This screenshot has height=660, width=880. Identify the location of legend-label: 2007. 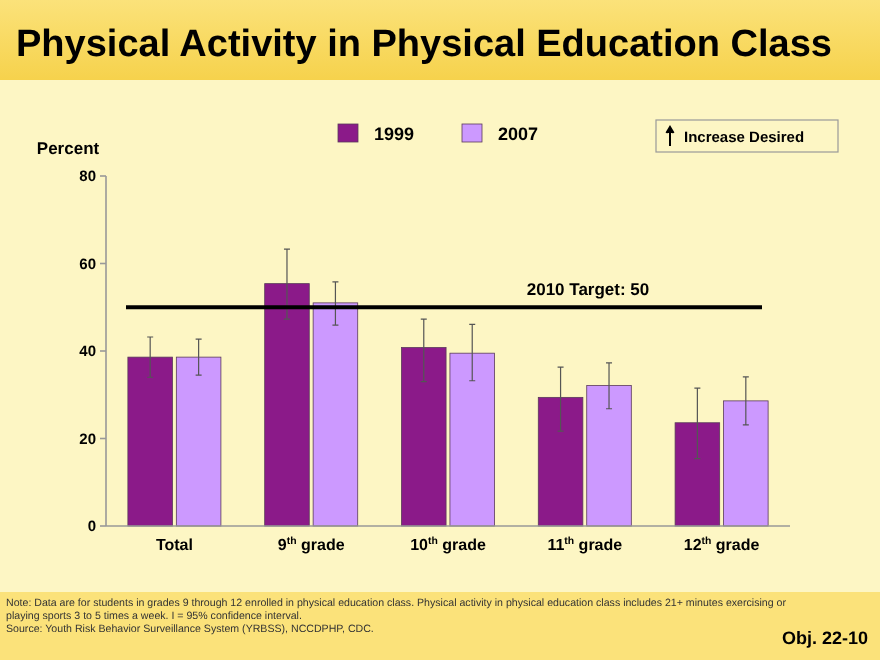
(518, 134).